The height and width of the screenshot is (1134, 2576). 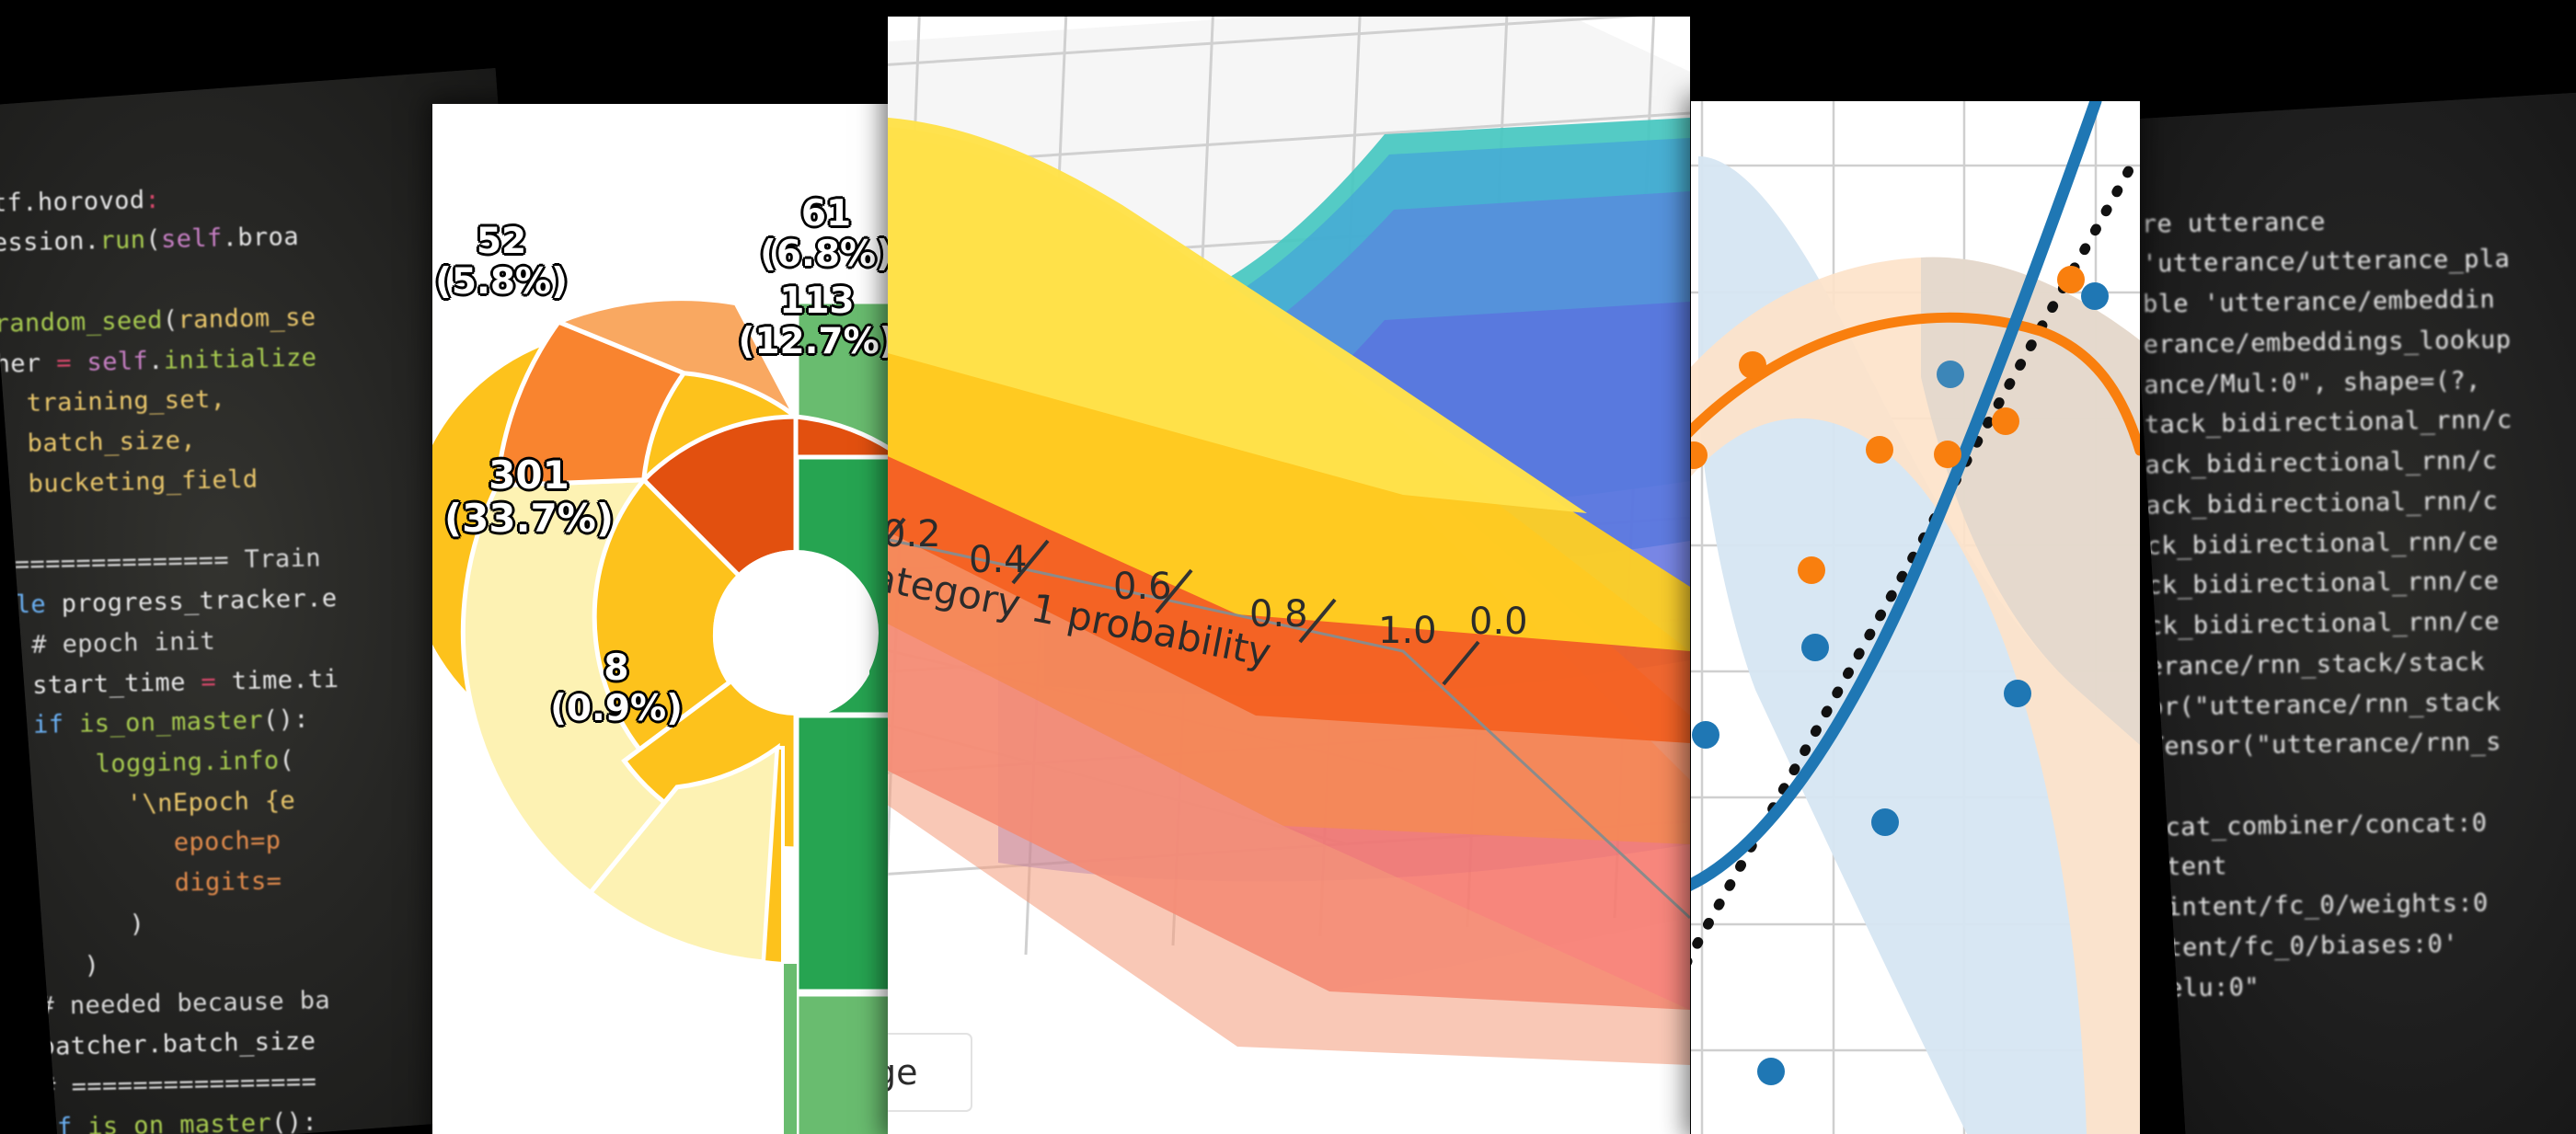 I want to click on axis-tick-0-4: 0.4, so click(x=998, y=560).